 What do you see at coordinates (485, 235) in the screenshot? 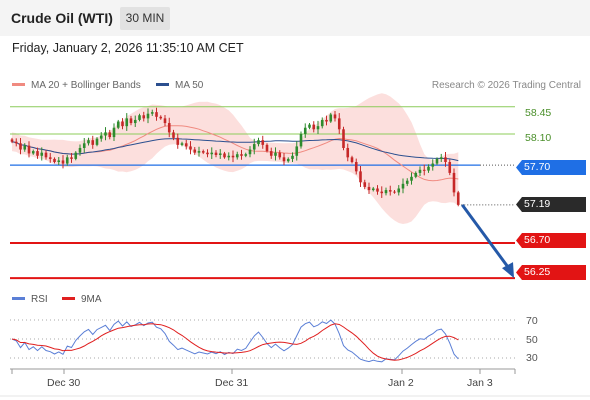
I see `forecast-arrow` at bounding box center [485, 235].